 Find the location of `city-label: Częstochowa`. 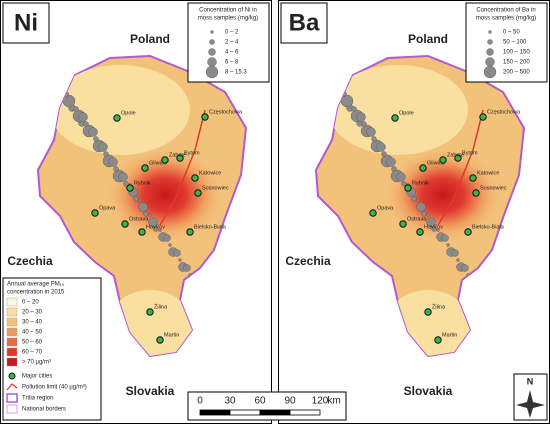

city-label: Częstochowa is located at coordinates (504, 112).